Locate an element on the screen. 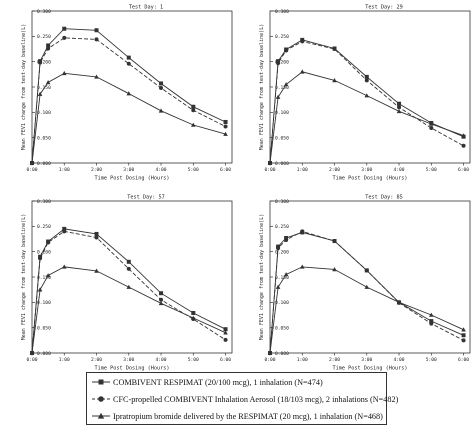 This screenshot has height=429, width=474. y-tick-label: 0.200 is located at coordinates (282, 62).